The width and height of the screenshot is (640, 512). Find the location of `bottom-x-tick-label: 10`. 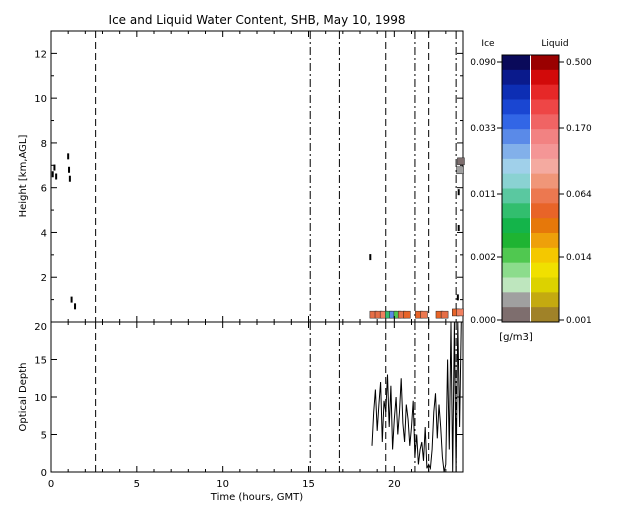

bottom-x-tick-label: 10 is located at coordinates (222, 484).